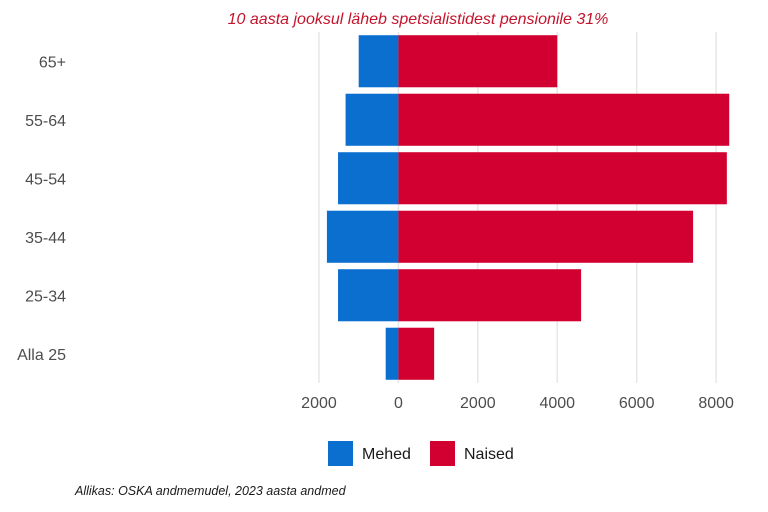  I want to click on x-tick-label: 8000, so click(716, 403).